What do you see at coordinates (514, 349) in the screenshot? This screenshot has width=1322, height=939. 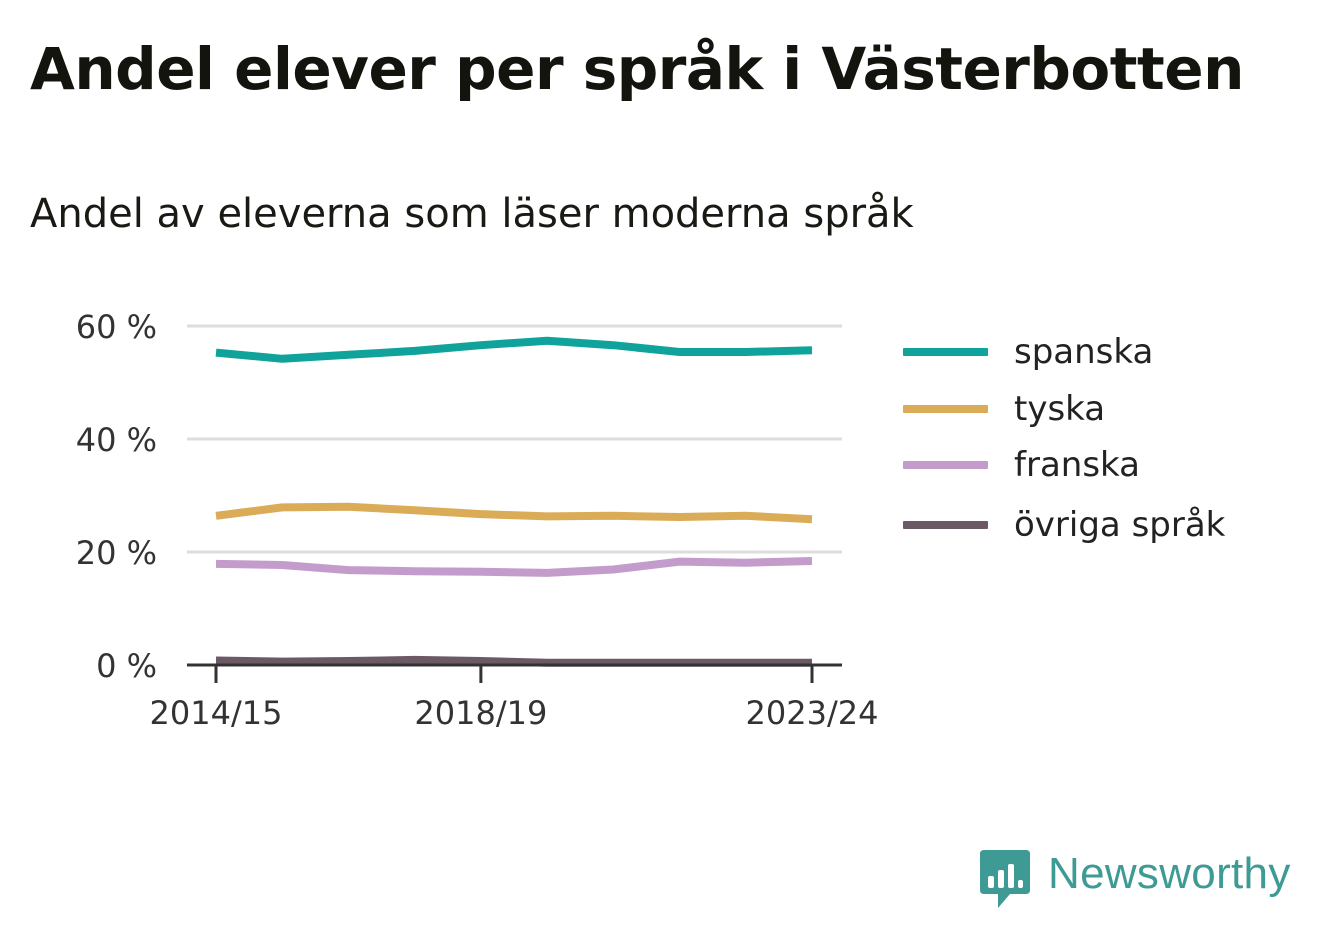 I see `series-line-spanska` at bounding box center [514, 349].